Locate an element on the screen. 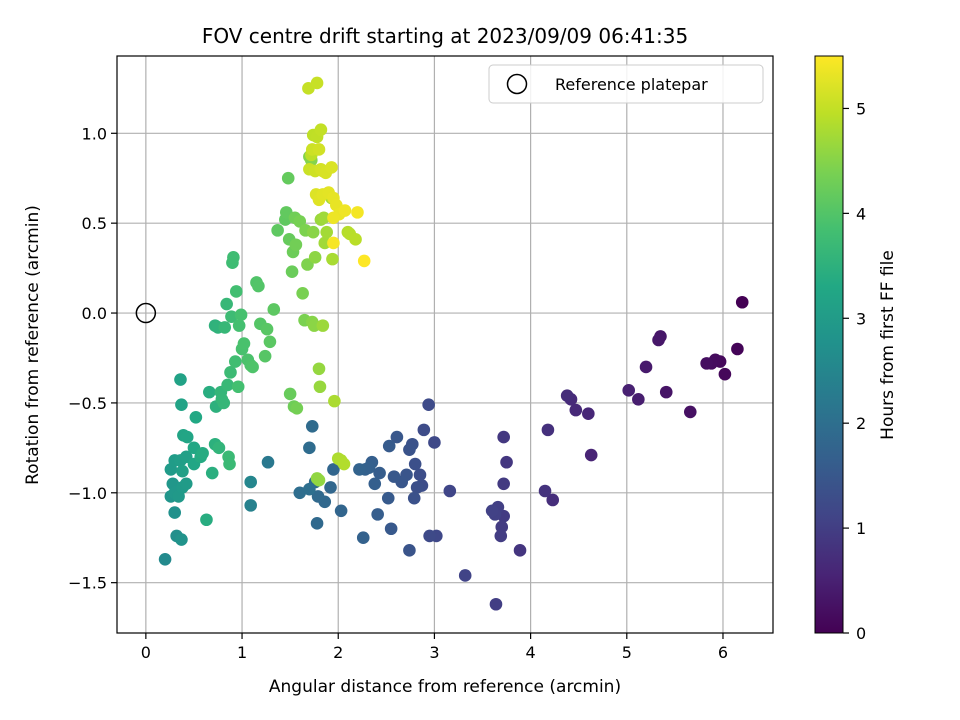  colorbar-ticks: 0 1 2 3 4 5 is located at coordinates (854, 371).